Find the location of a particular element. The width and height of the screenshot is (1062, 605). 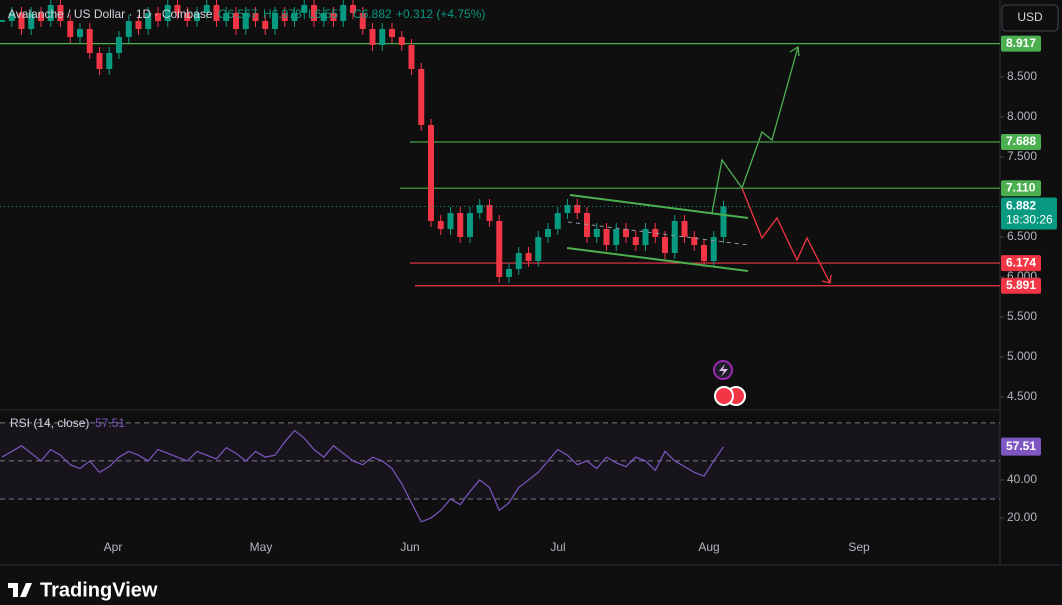

last-price-label: 6.882 is located at coordinates (1021, 206).